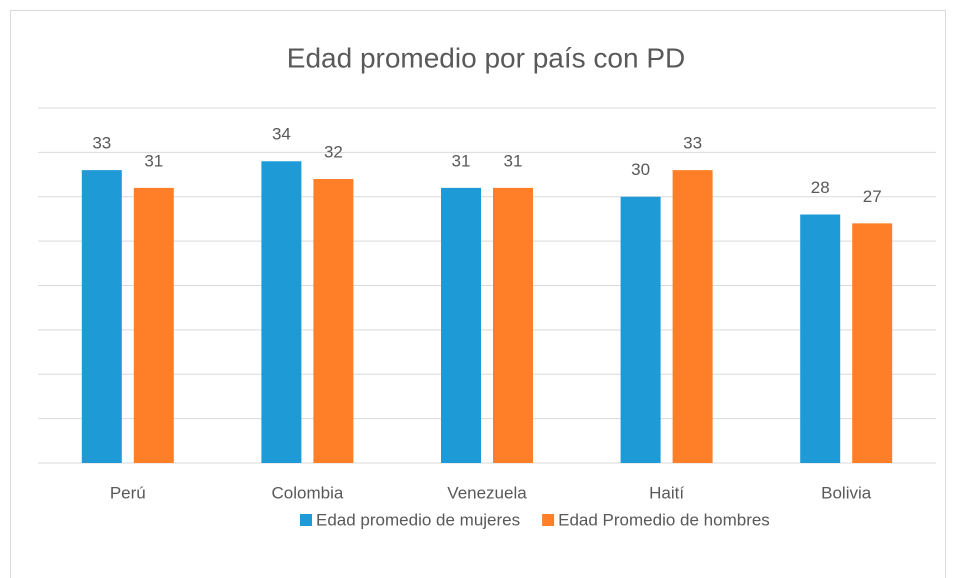 The image size is (956, 578). What do you see at coordinates (872, 196) in the screenshot?
I see `data-label: 27` at bounding box center [872, 196].